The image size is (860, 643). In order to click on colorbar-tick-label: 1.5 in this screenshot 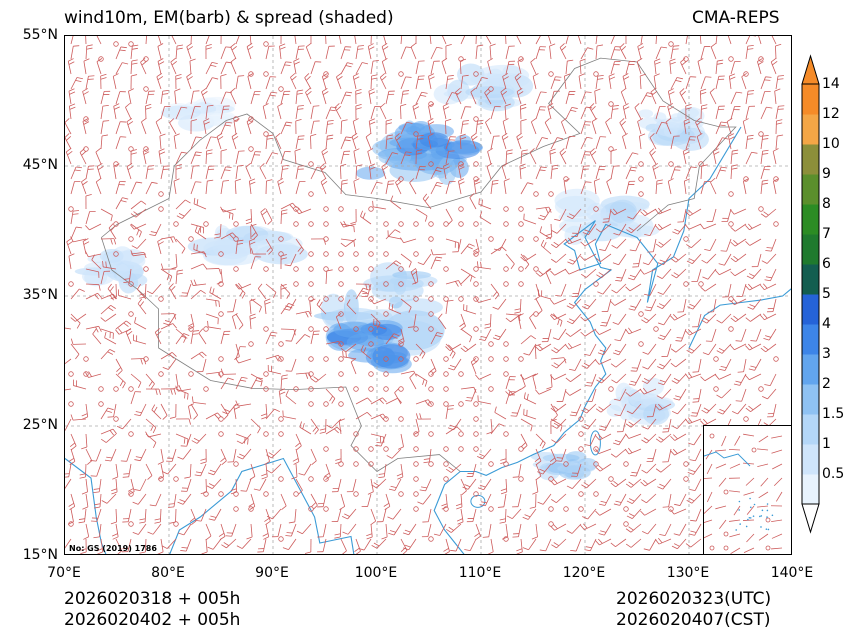, I will do `click(833, 414)`.